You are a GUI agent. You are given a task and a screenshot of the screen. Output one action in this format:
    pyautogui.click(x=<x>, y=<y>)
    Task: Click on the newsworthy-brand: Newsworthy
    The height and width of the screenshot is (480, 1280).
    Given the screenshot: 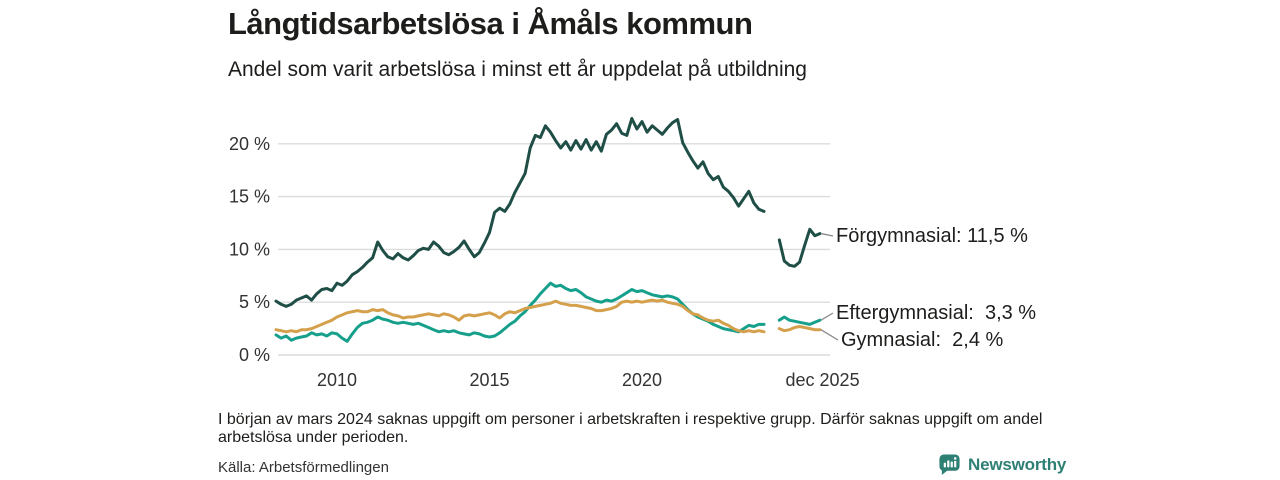 What is the action you would take?
    pyautogui.click(x=1002, y=464)
    